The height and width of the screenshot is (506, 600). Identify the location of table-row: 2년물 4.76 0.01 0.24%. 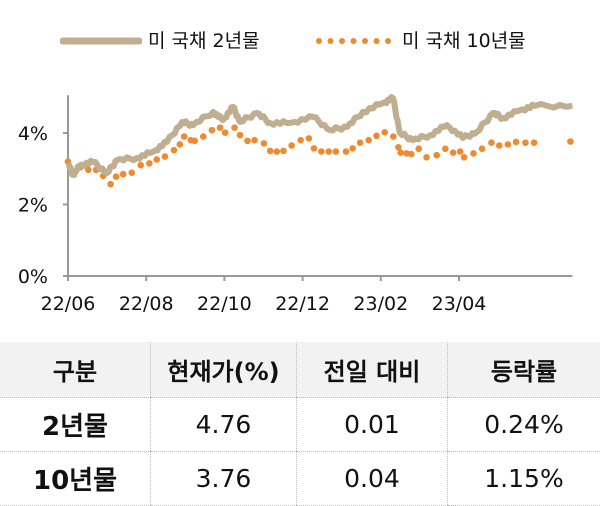
(300, 425).